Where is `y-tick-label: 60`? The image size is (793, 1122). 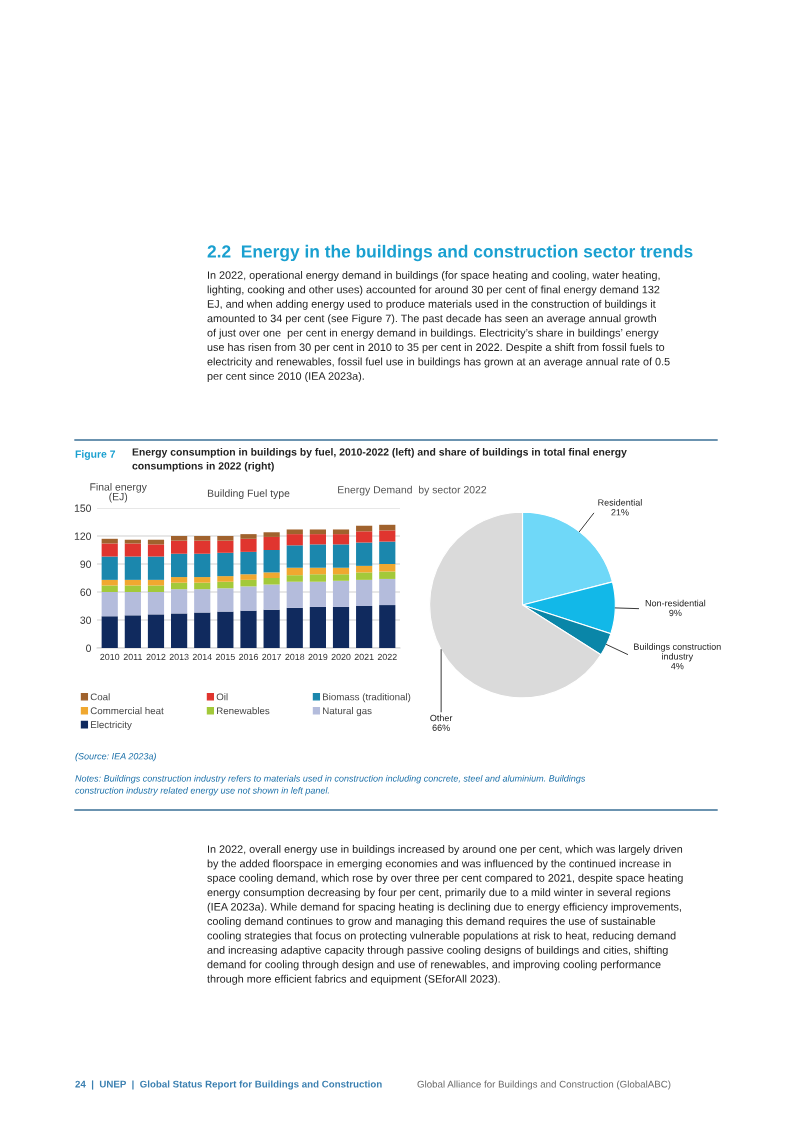
y-tick-label: 60 is located at coordinates (86, 592).